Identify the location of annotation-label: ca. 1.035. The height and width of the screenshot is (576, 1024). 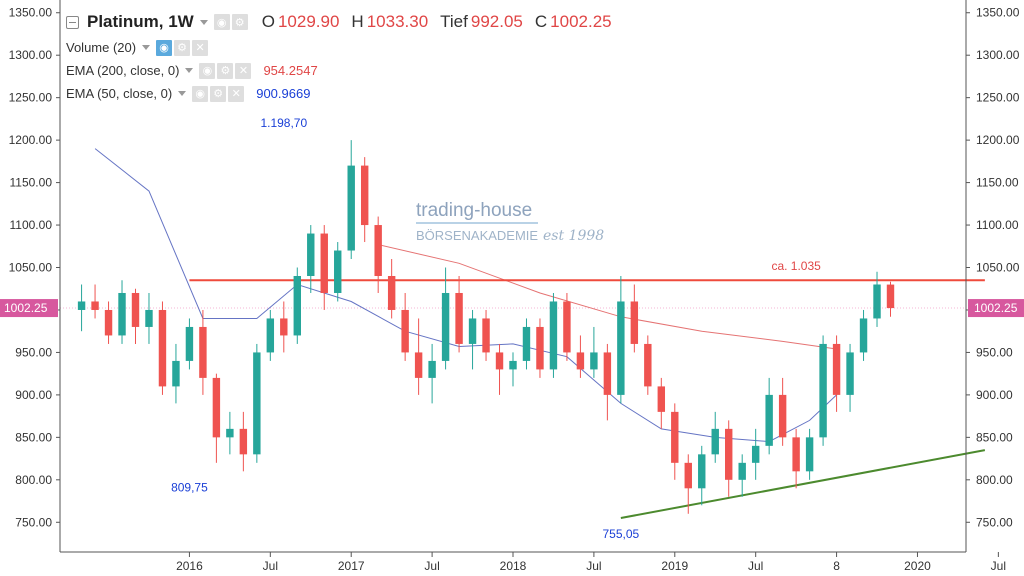
(796, 266).